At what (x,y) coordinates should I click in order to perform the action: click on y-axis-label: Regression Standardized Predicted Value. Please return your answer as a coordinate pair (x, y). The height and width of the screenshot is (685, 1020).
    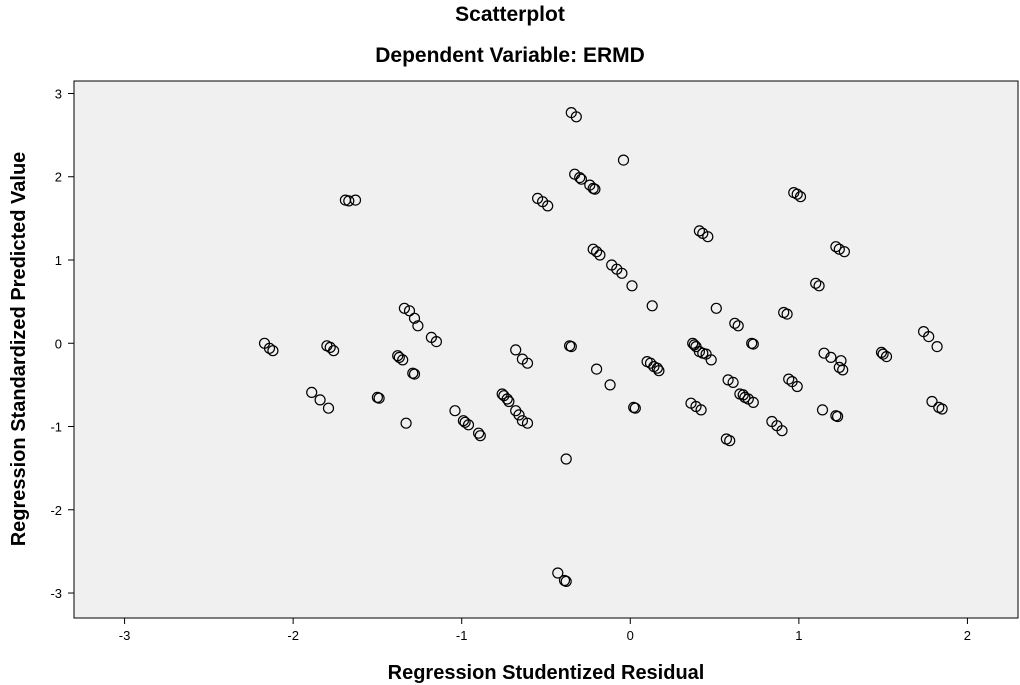
    Looking at the image, I should click on (19, 349).